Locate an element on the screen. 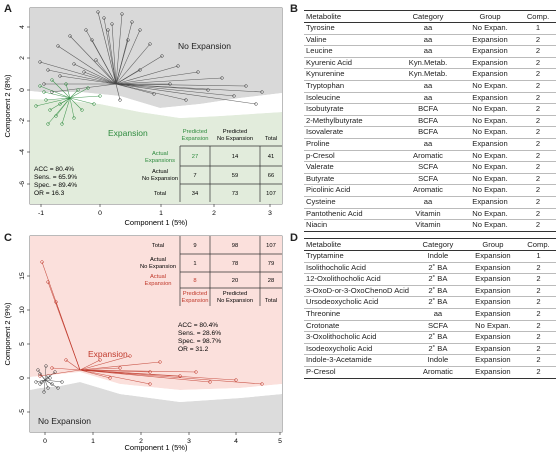 Image resolution: width=558 pixels, height=454 pixels. cell-metabolite: Isolithocholic Acid is located at coordinates (357, 268).